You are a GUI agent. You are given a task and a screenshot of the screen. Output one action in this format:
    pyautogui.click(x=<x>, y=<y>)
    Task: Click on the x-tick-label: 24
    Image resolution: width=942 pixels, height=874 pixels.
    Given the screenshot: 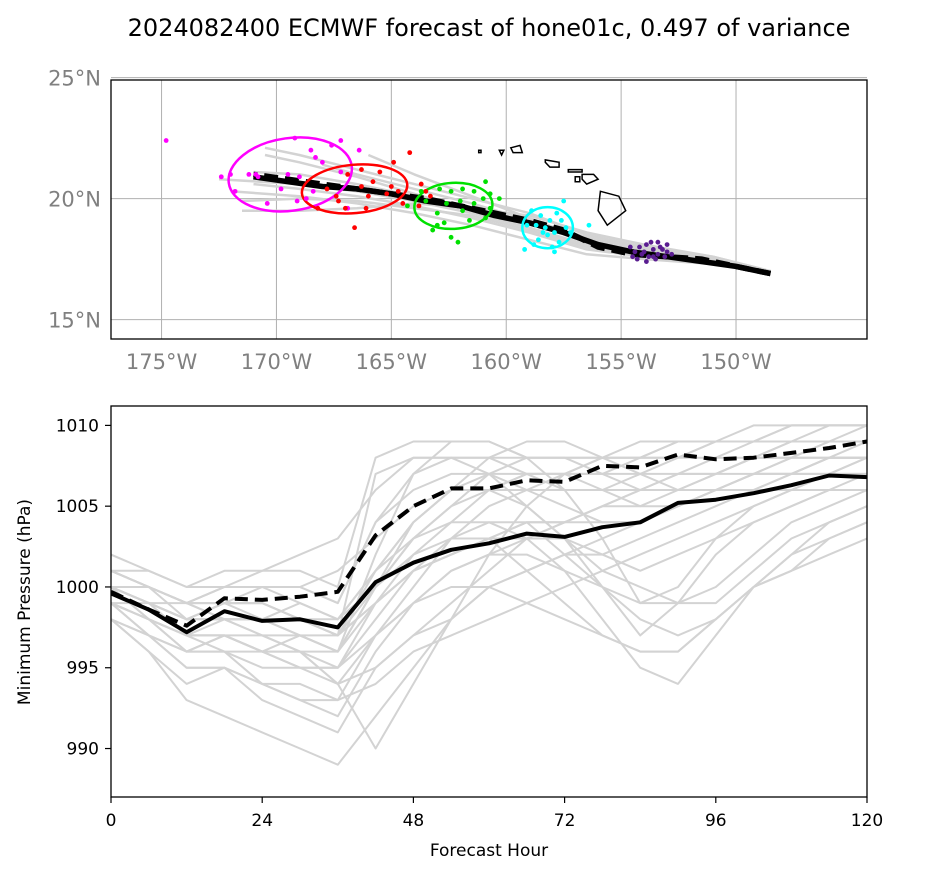 What is the action you would take?
    pyautogui.click(x=262, y=821)
    